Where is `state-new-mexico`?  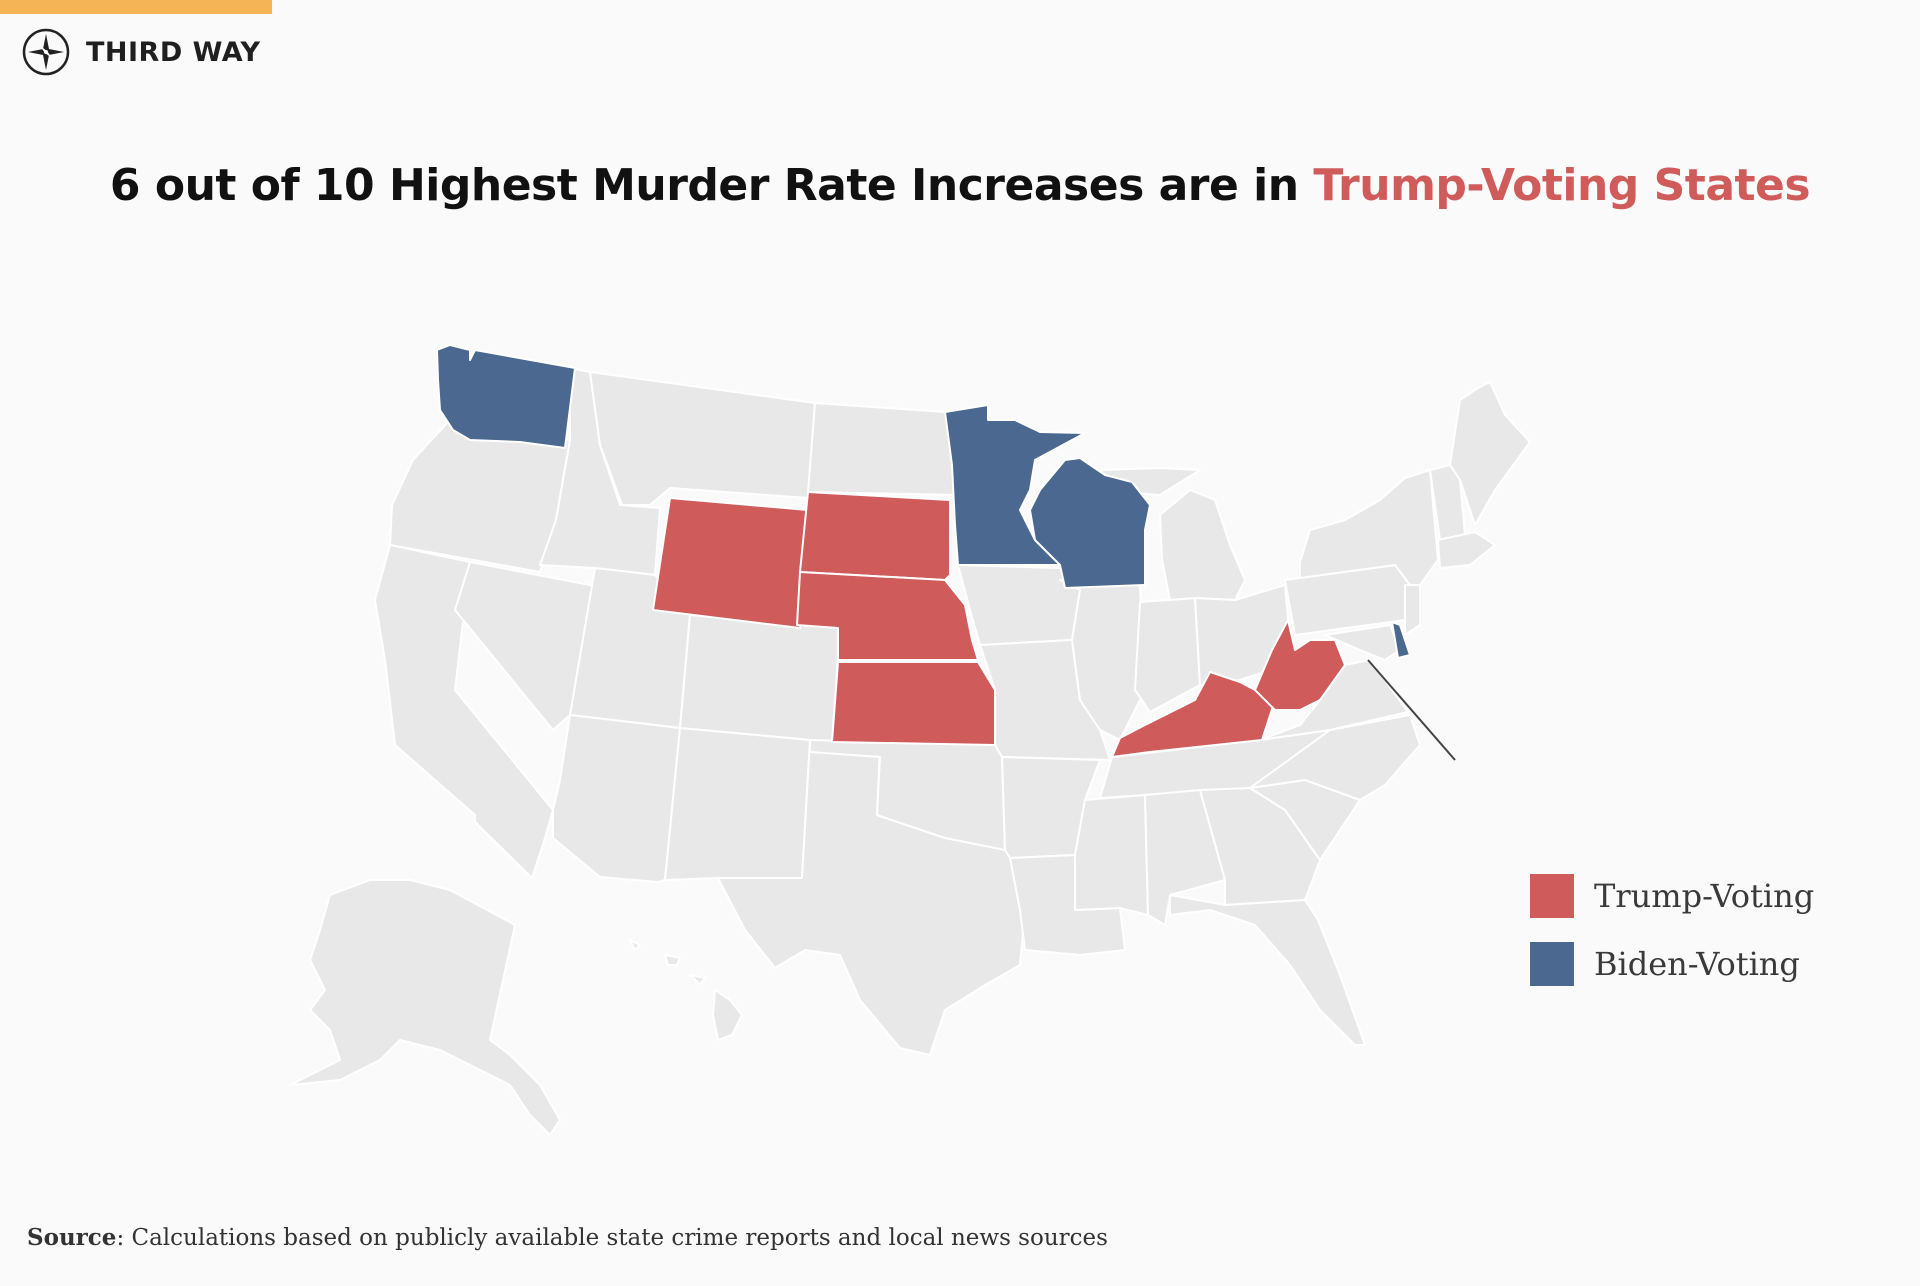
state-new-mexico is located at coordinates (737, 804).